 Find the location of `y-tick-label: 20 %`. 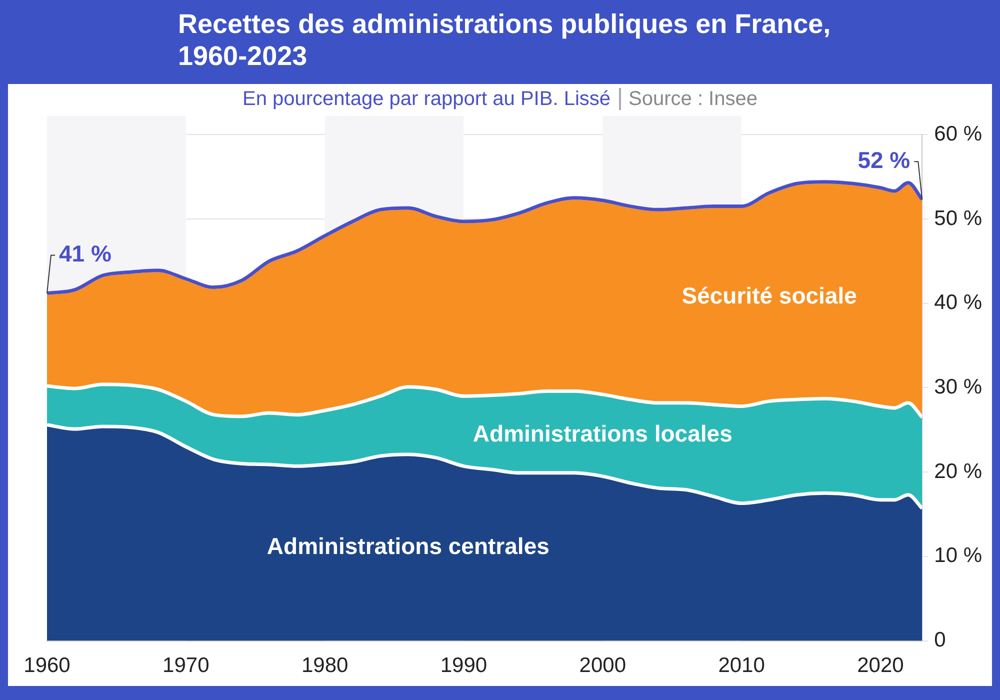

y-tick-label: 20 % is located at coordinates (958, 471).